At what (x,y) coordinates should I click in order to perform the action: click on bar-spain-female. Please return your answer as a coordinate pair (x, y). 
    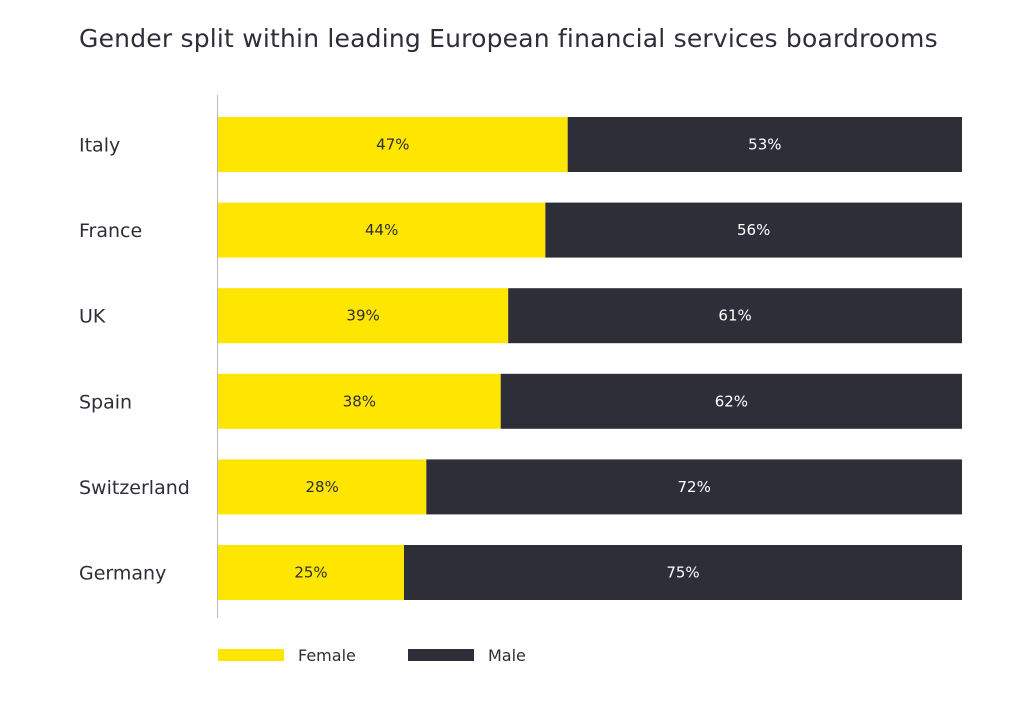
    Looking at the image, I should click on (359, 401).